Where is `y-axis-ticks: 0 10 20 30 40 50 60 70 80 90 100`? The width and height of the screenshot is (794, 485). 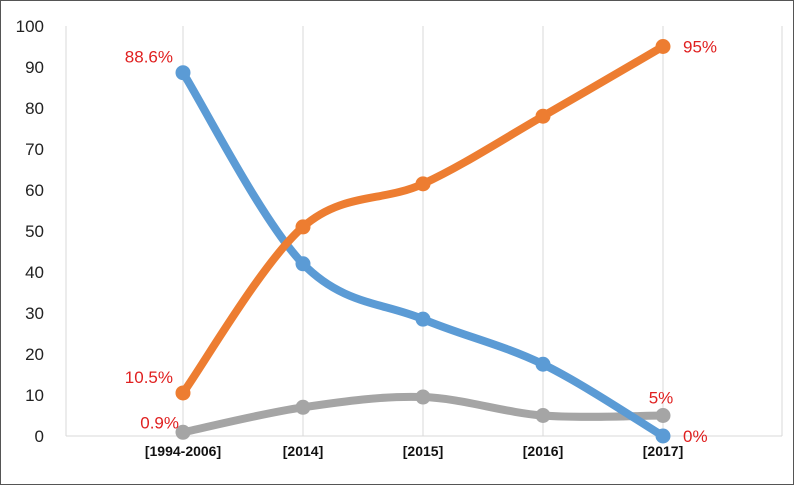 y-axis-ticks: 0 10 20 30 40 50 60 70 80 90 100 is located at coordinates (30, 231).